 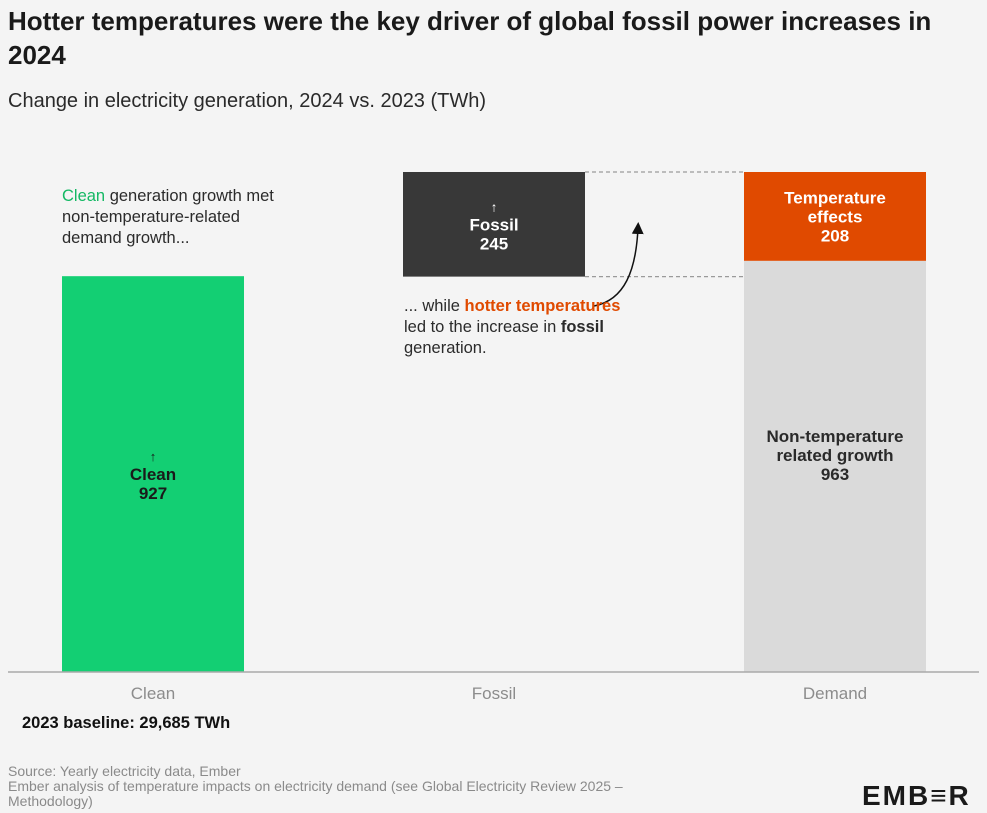 What do you see at coordinates (434, 306) in the screenshot?
I see `fossil-annotation-part1: ... while` at bounding box center [434, 306].